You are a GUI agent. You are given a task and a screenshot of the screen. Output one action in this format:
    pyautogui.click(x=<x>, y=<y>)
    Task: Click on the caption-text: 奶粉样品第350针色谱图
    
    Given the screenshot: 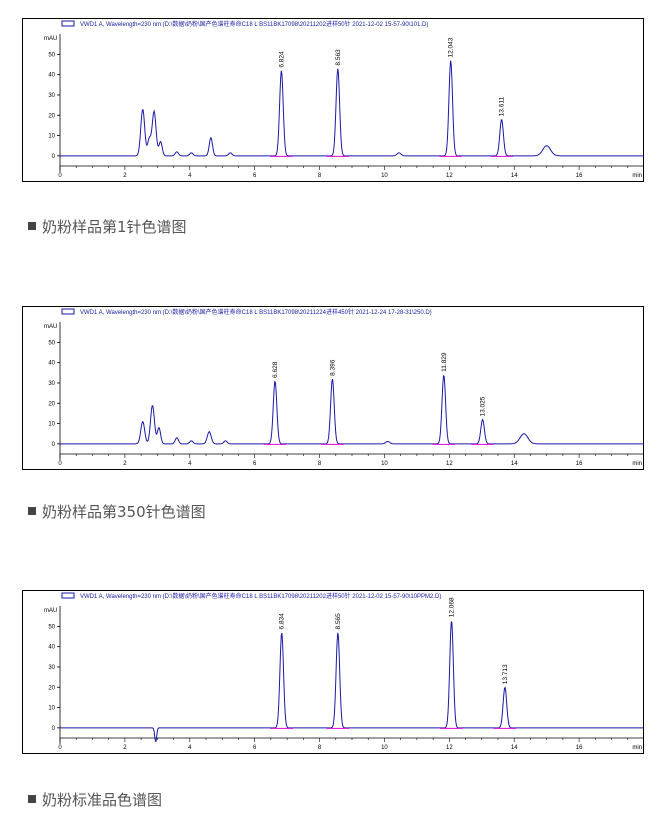 What is the action you would take?
    pyautogui.click(x=124, y=512)
    